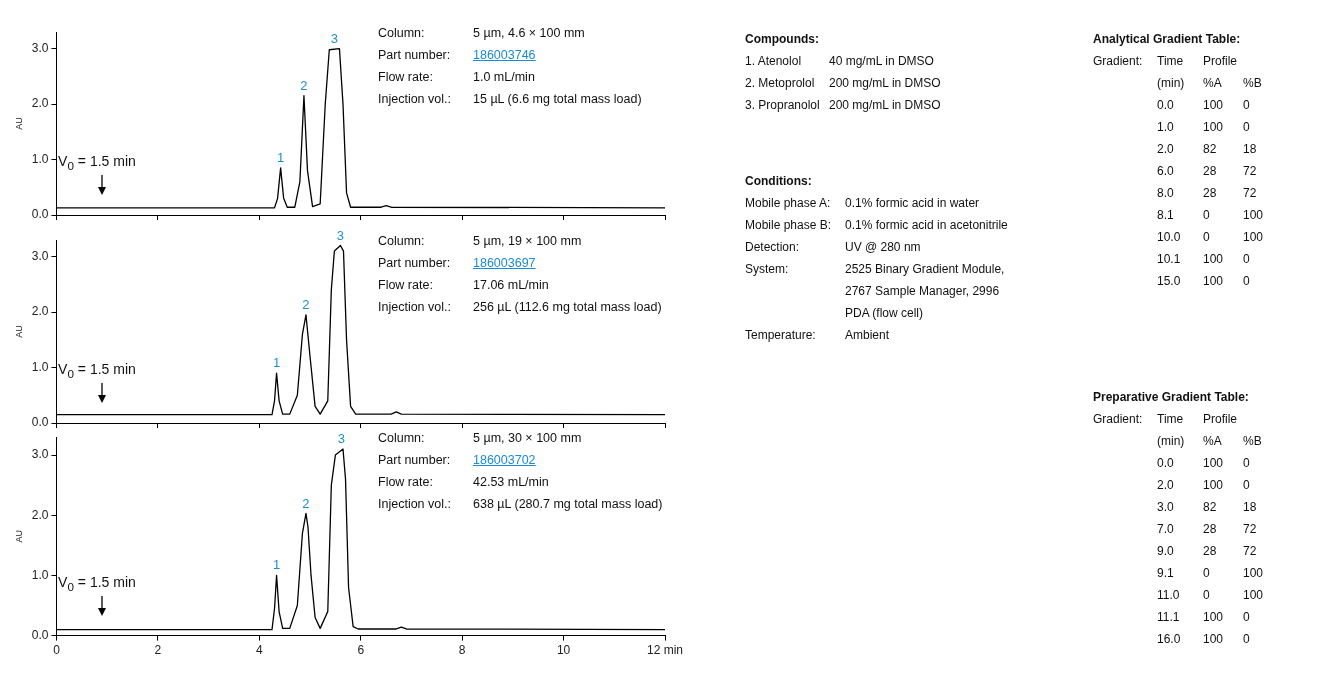  Describe the element at coordinates (862, 203) in the screenshot. I see `text: Mobile phase A: 0.1% formic acid in water` at that location.